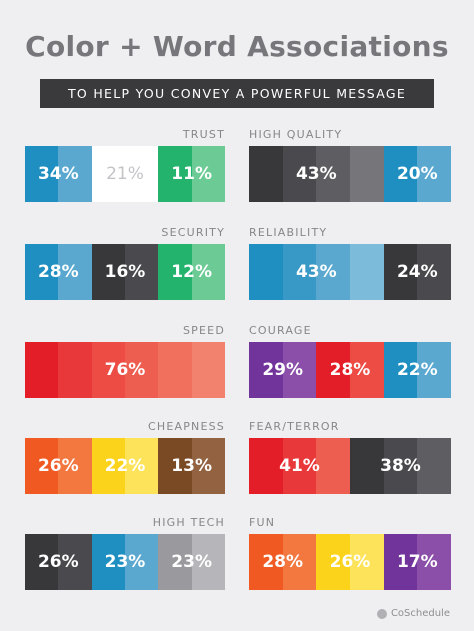 This screenshot has width=474, height=631. I want to click on chart-title-security: SECURITY, so click(193, 232).